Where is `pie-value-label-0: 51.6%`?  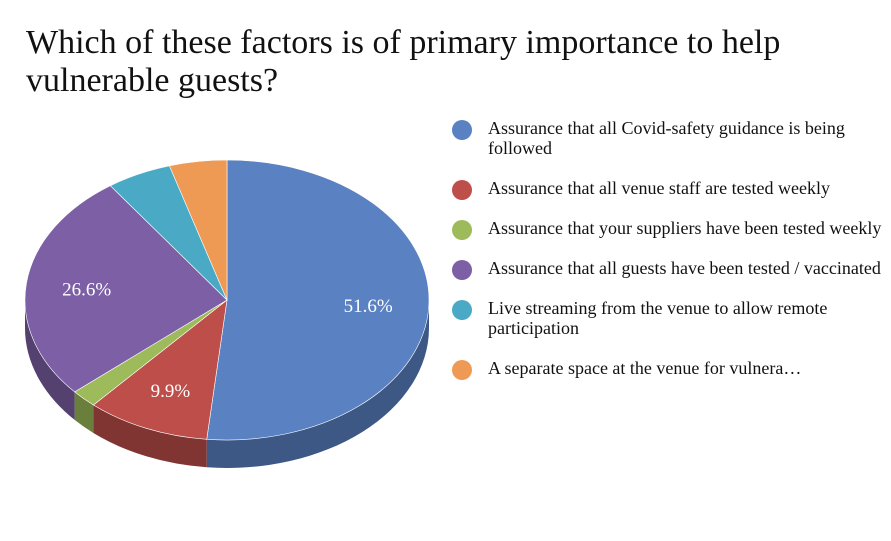 pie-value-label-0: 51.6% is located at coordinates (368, 306).